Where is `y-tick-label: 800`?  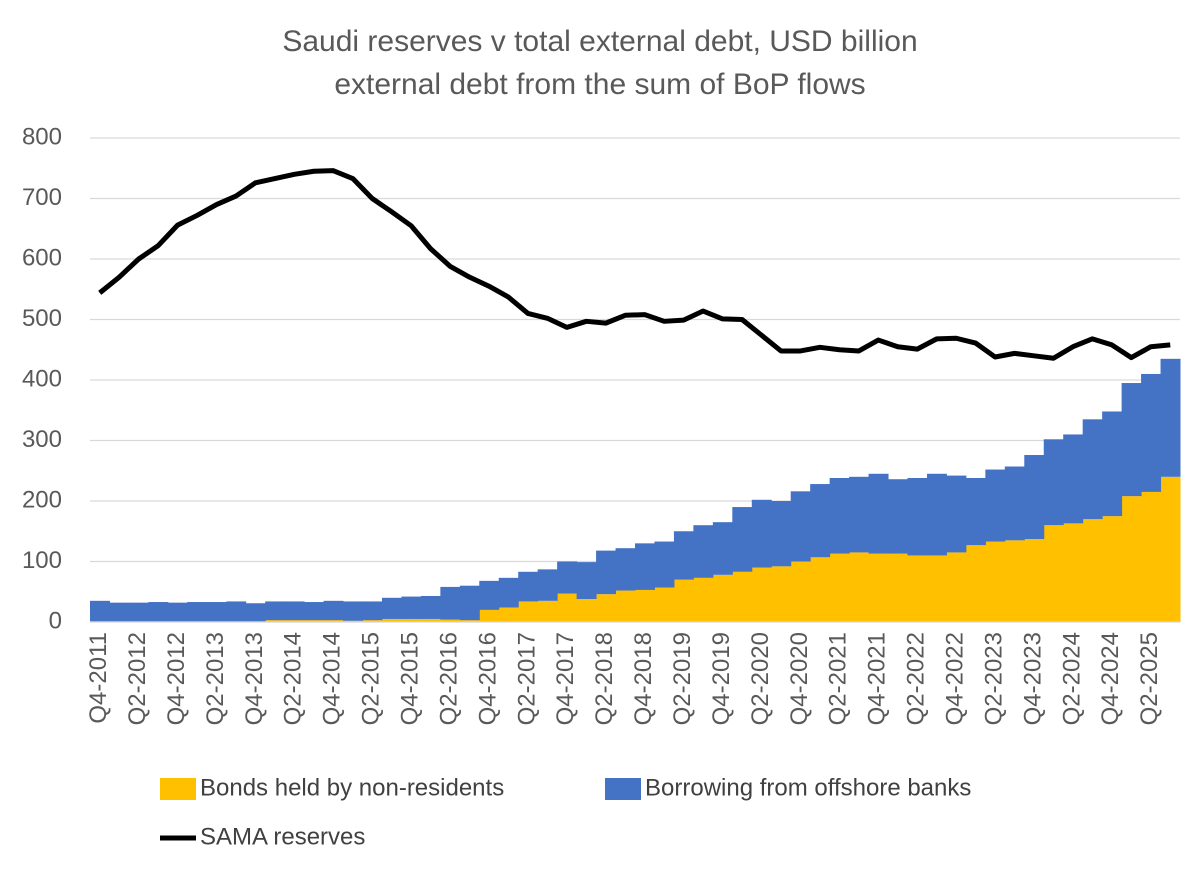
y-tick-label: 800 is located at coordinates (42, 136).